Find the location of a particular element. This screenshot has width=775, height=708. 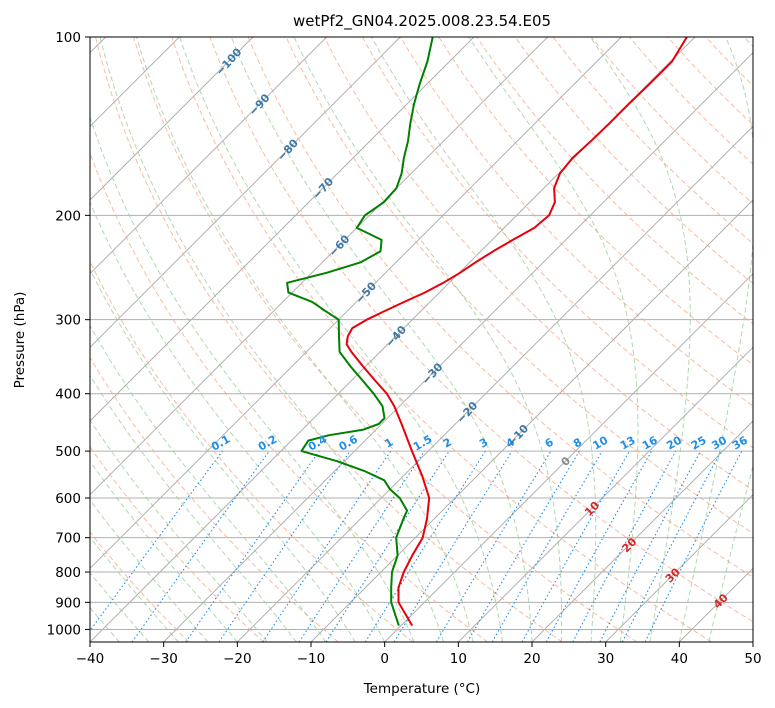

y-axis-label: Pressure (hPa) is located at coordinates (20, 340).